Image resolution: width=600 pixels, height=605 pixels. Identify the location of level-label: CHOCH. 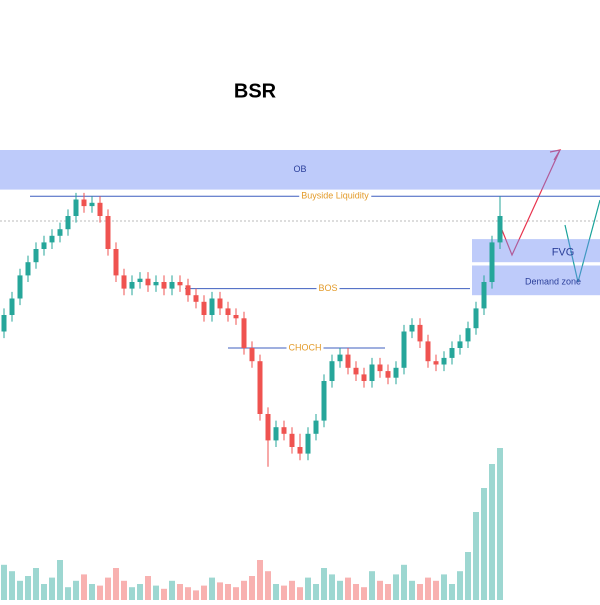
(305, 347).